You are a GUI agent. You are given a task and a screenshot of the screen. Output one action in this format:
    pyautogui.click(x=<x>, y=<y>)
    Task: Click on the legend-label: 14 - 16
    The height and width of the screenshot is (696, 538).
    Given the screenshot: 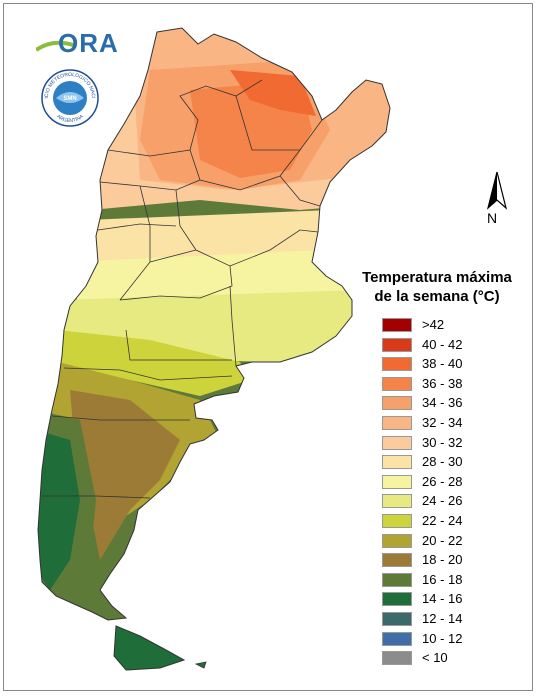 What is the action you would take?
    pyautogui.click(x=442, y=599)
    